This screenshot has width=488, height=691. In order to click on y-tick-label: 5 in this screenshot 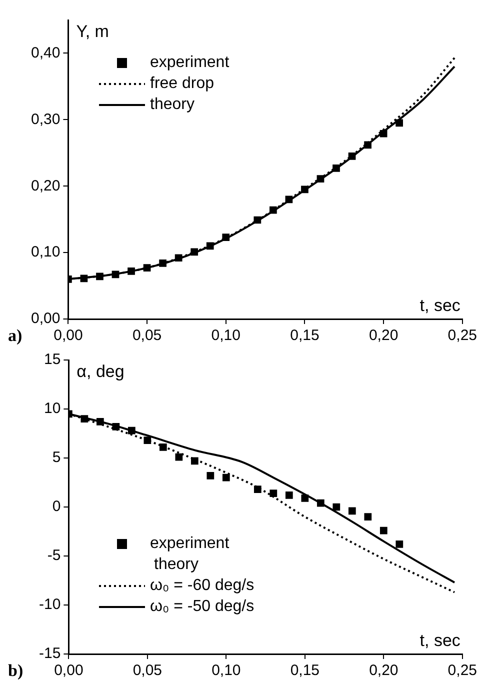, I will do `click(56, 457)`.